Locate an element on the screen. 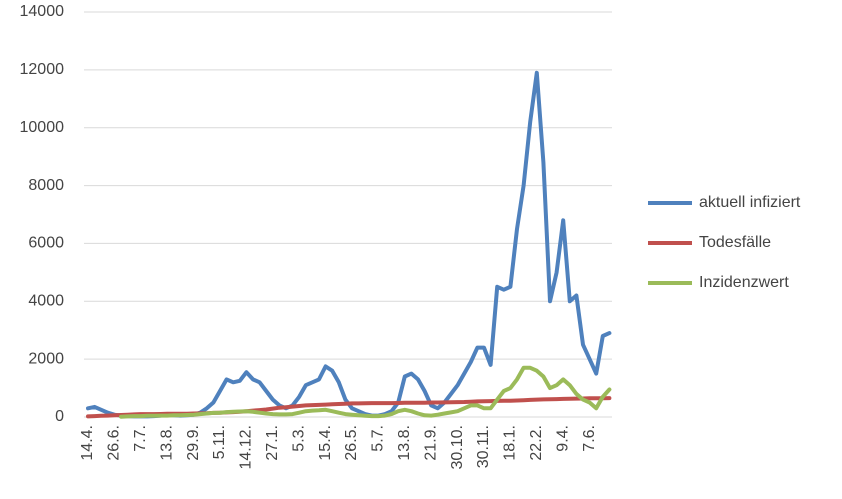  y-tick-label: 10000 is located at coordinates (42, 127).